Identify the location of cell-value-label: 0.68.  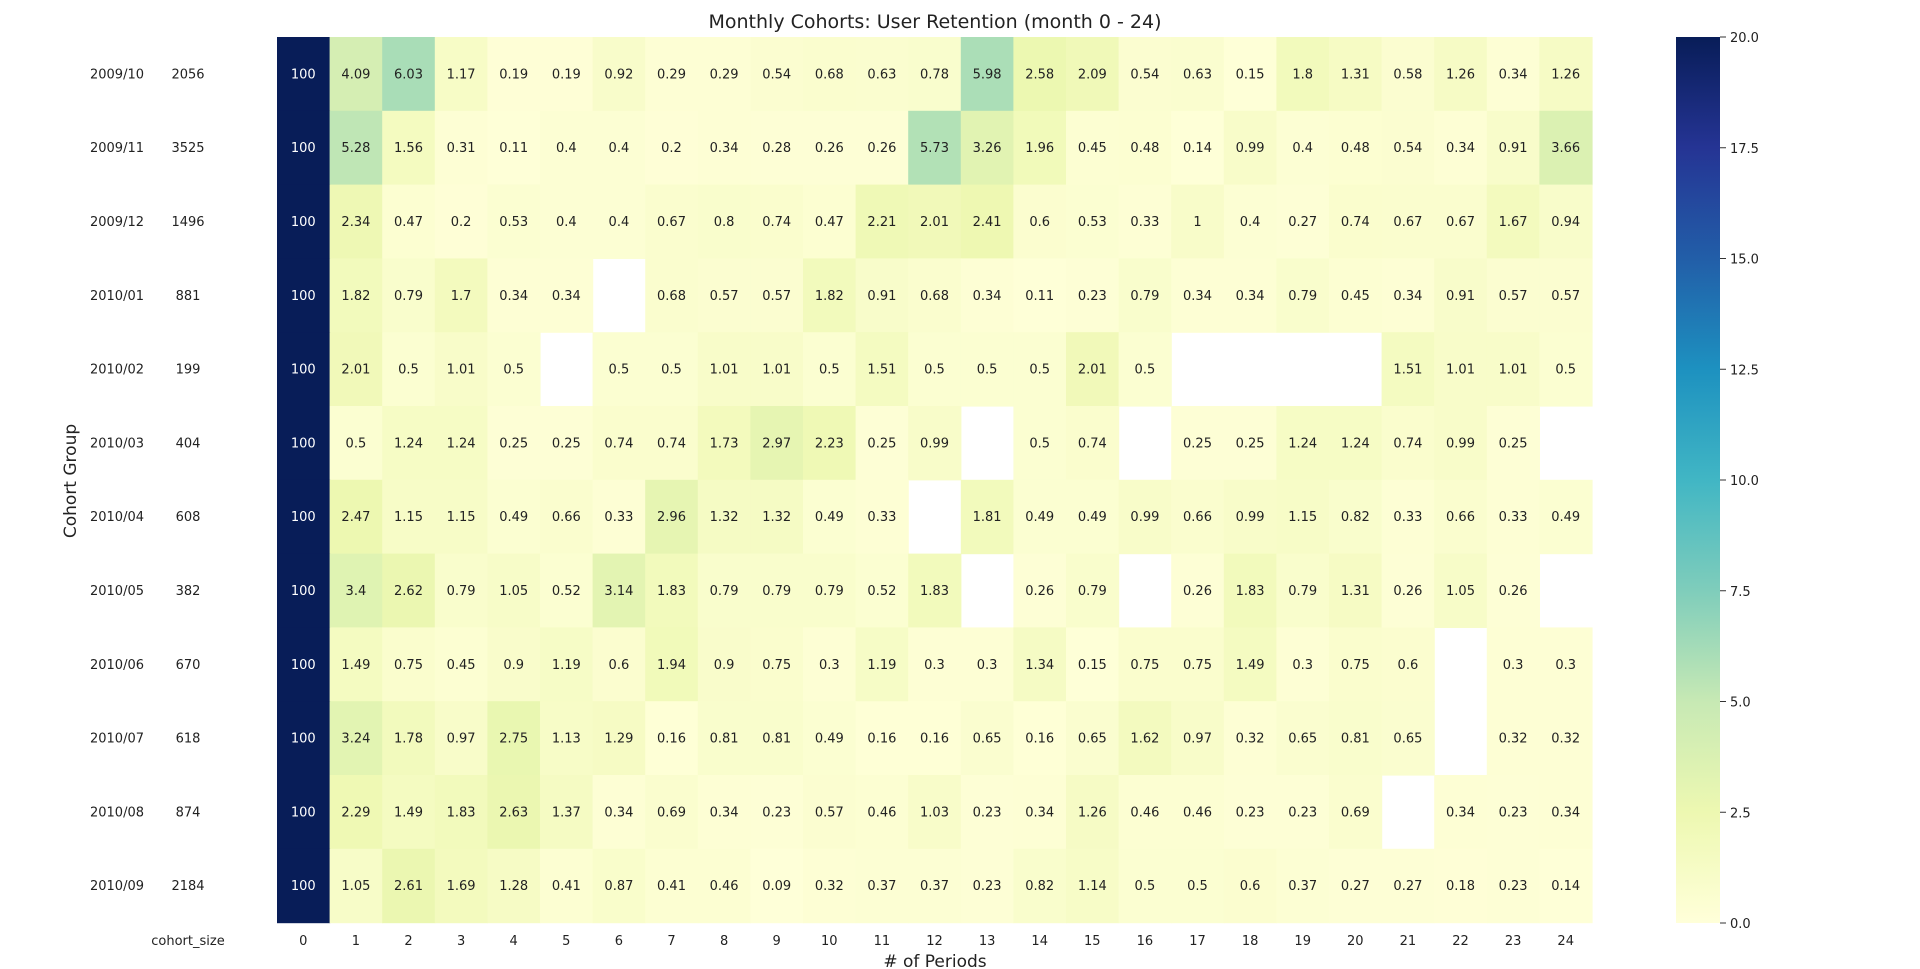
(829, 74).